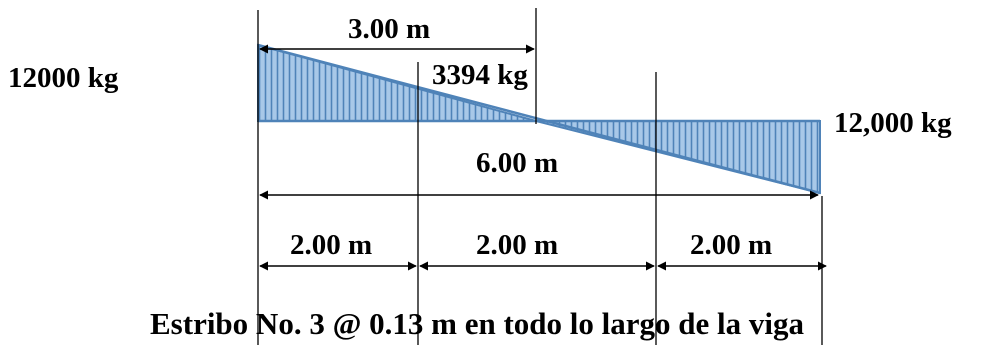 The width and height of the screenshot is (984, 345). What do you see at coordinates (893, 123) in the screenshot?
I see `right-shear-label: 12,000 kg` at bounding box center [893, 123].